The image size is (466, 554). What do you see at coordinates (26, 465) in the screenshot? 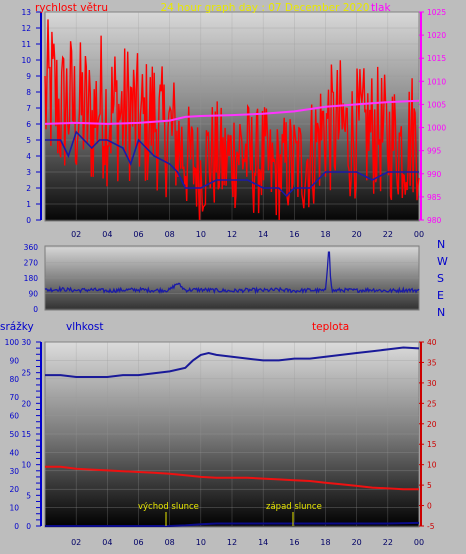
I see `precip-tick-label: 10` at bounding box center [26, 465].